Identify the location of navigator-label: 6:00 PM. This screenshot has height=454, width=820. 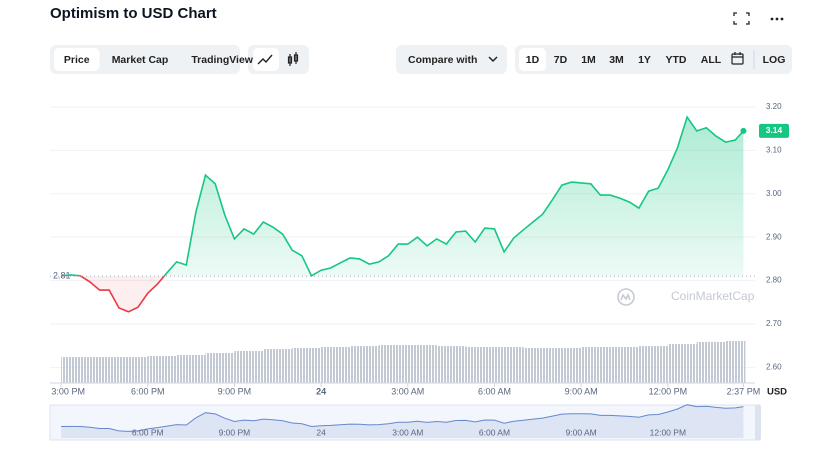
(148, 432).